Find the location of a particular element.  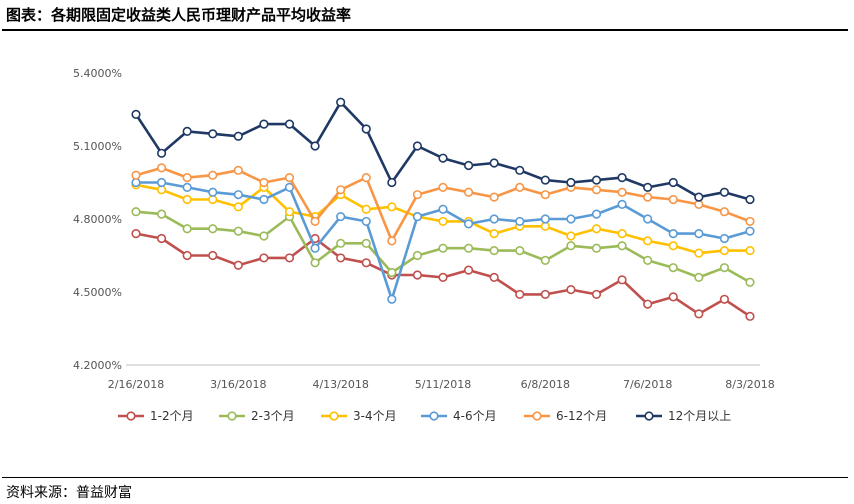

legend-item: 4-6个月 is located at coordinates (459, 416).